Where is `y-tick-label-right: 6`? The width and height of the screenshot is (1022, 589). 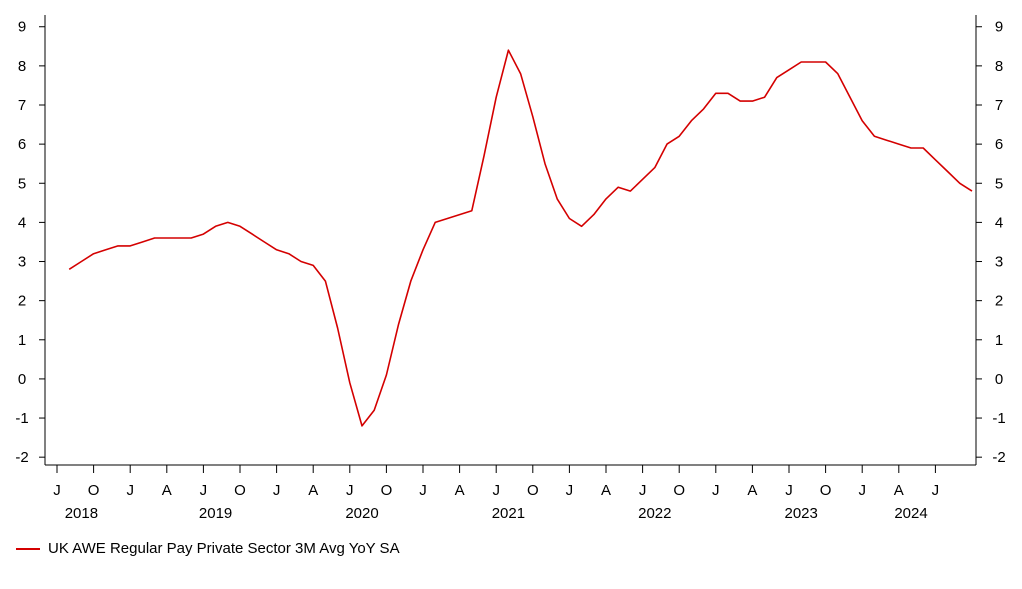 y-tick-label-right: 6 is located at coordinates (999, 144).